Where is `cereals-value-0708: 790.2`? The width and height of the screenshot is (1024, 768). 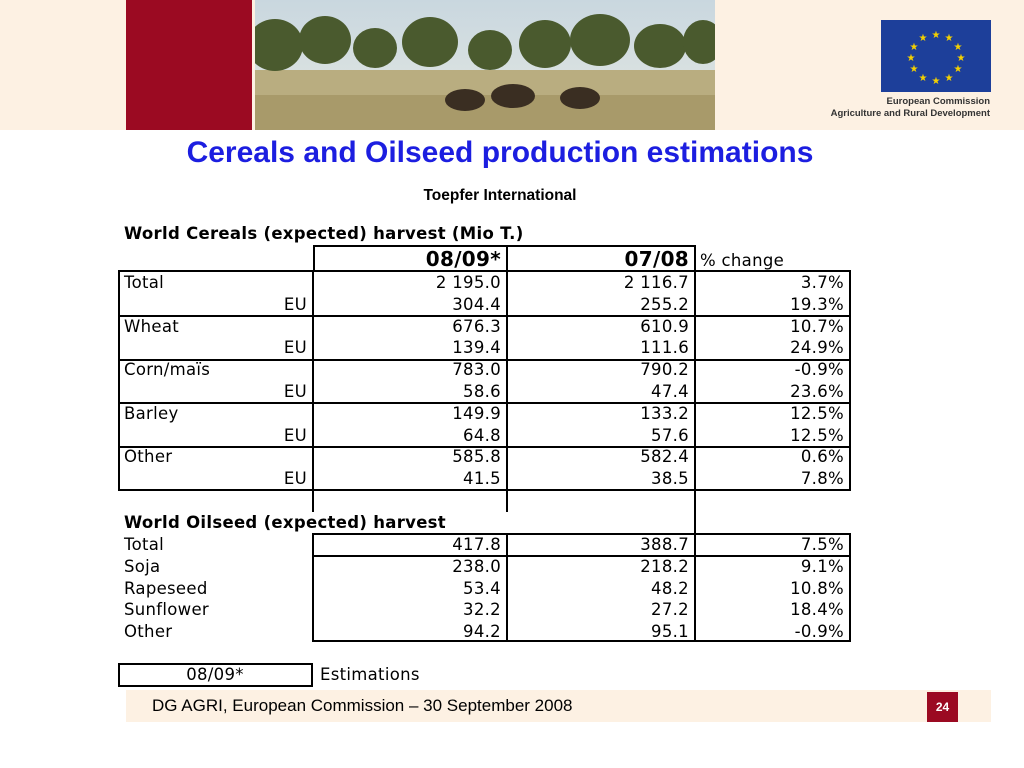
cereals-value-0708: 790.2 is located at coordinates (664, 370).